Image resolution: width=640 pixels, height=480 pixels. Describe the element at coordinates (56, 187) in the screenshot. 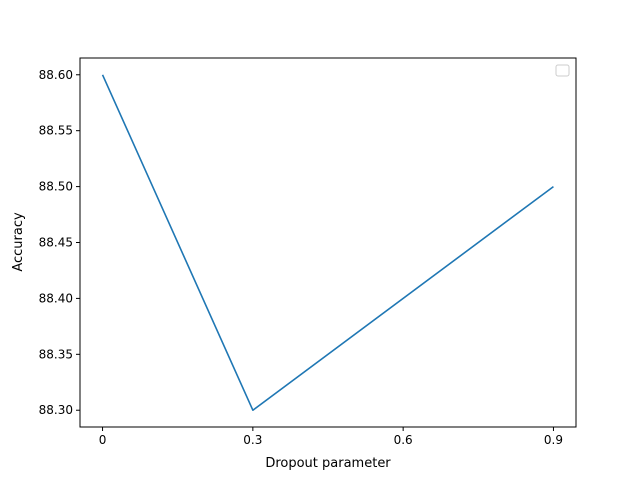

I see `y-tick-label: 88.50` at that location.